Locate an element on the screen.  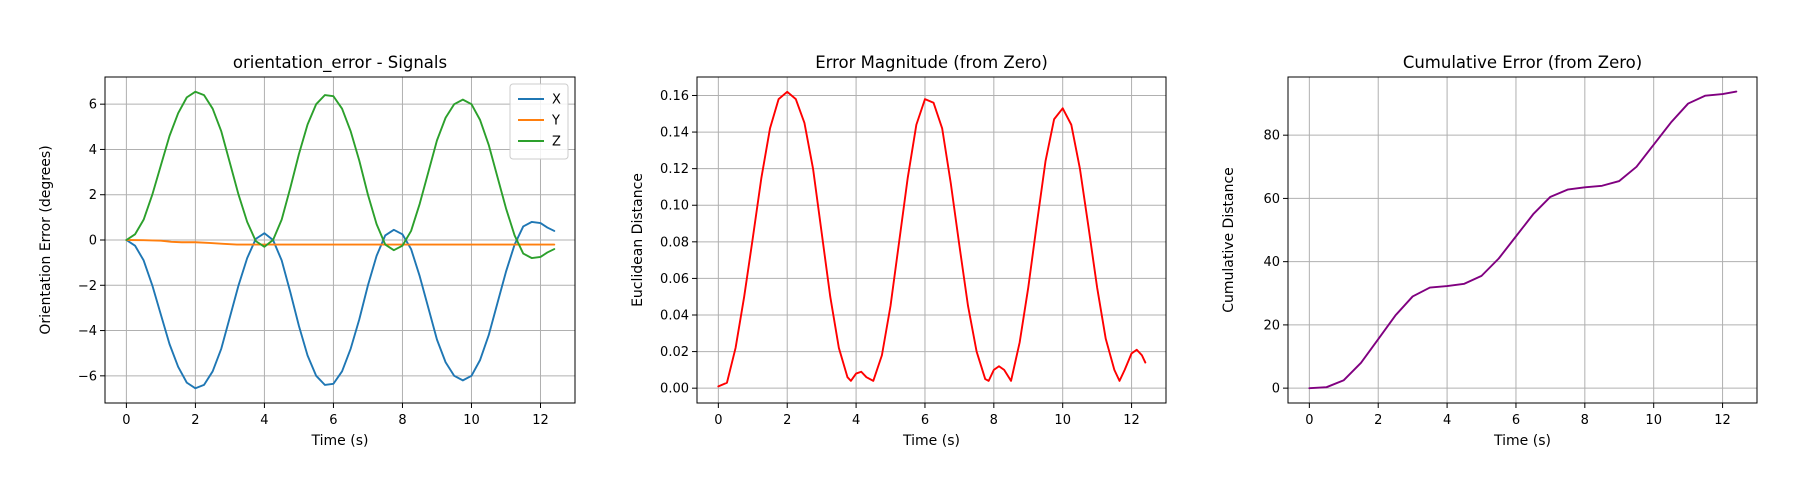
y-axis-label: Cumulative Distance is located at coordinates (1229, 240).